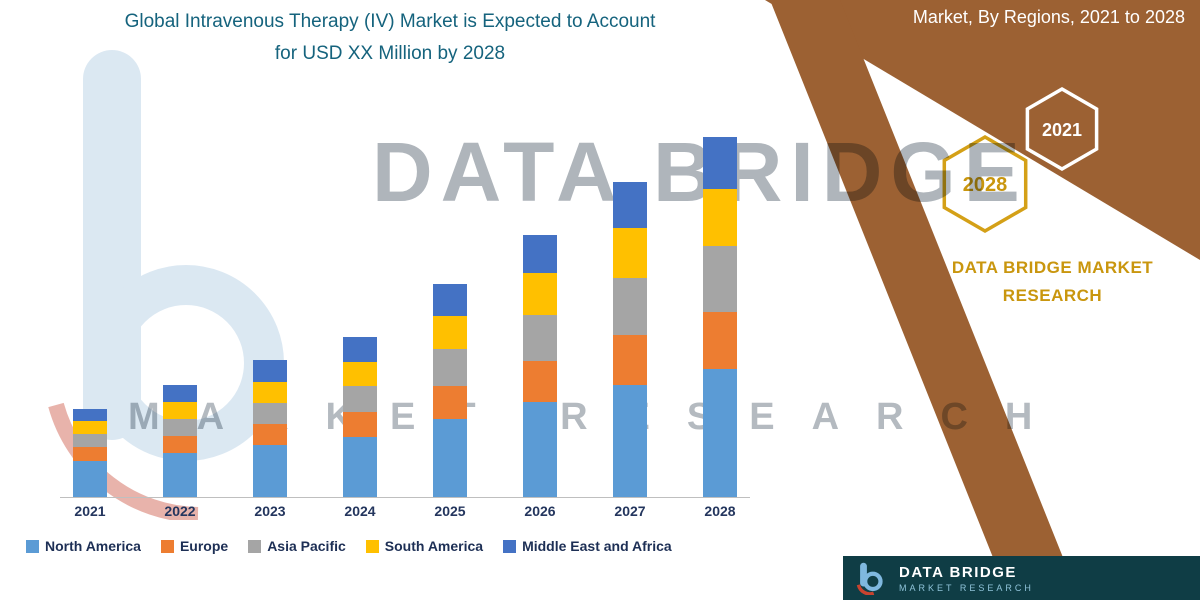 The height and width of the screenshot is (600, 1200). What do you see at coordinates (597, 546) in the screenshot?
I see `legend-label: Middle East and Africa` at bounding box center [597, 546].